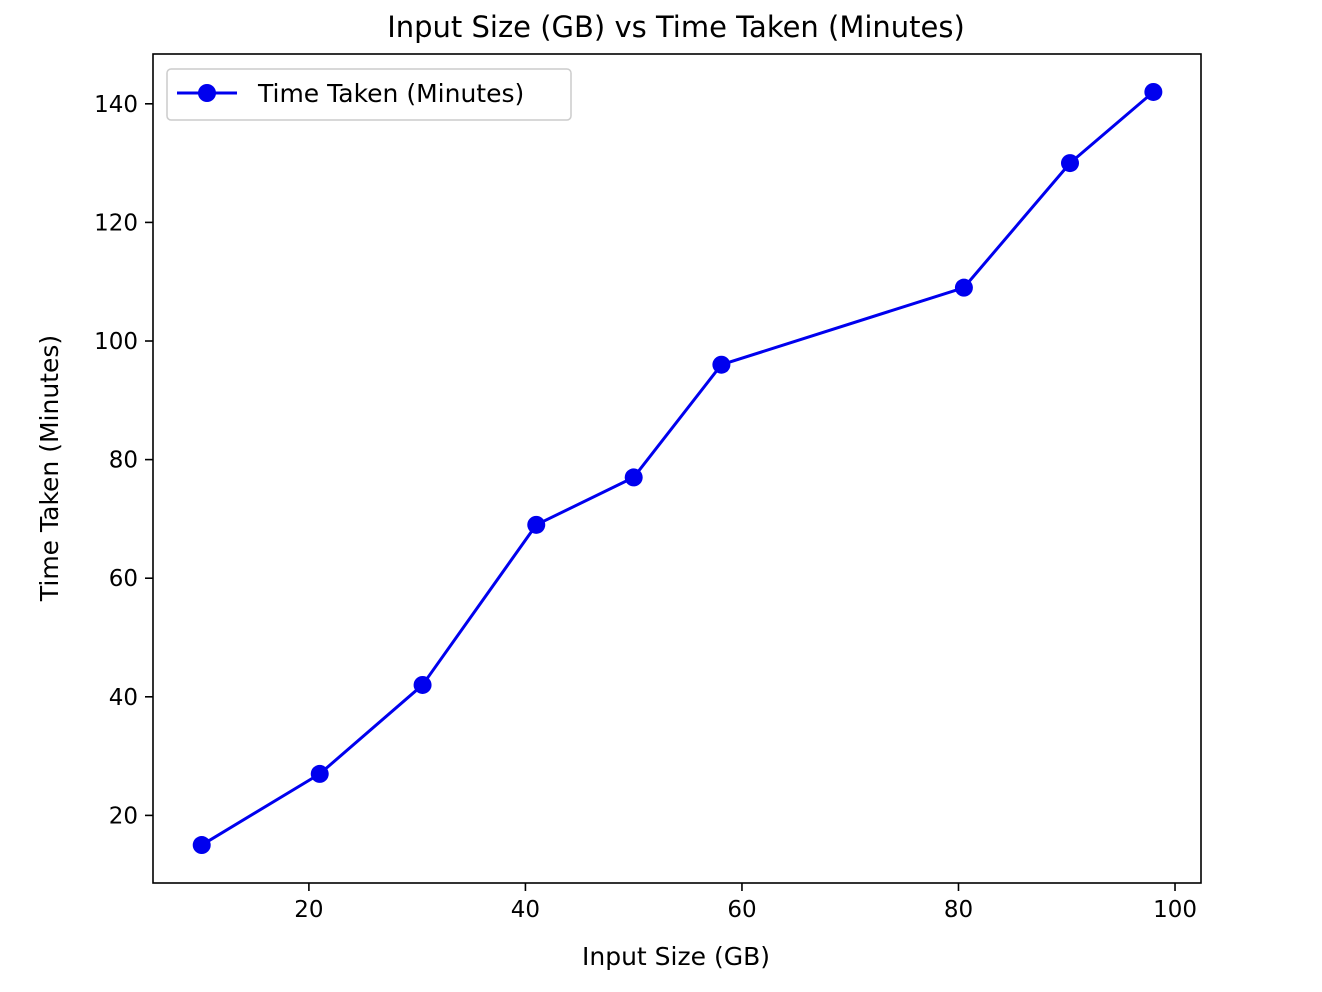 This screenshot has width=1322, height=992. I want to click on chart-title: Input Size (GB) vs Time Taken (Minutes), so click(676, 27).